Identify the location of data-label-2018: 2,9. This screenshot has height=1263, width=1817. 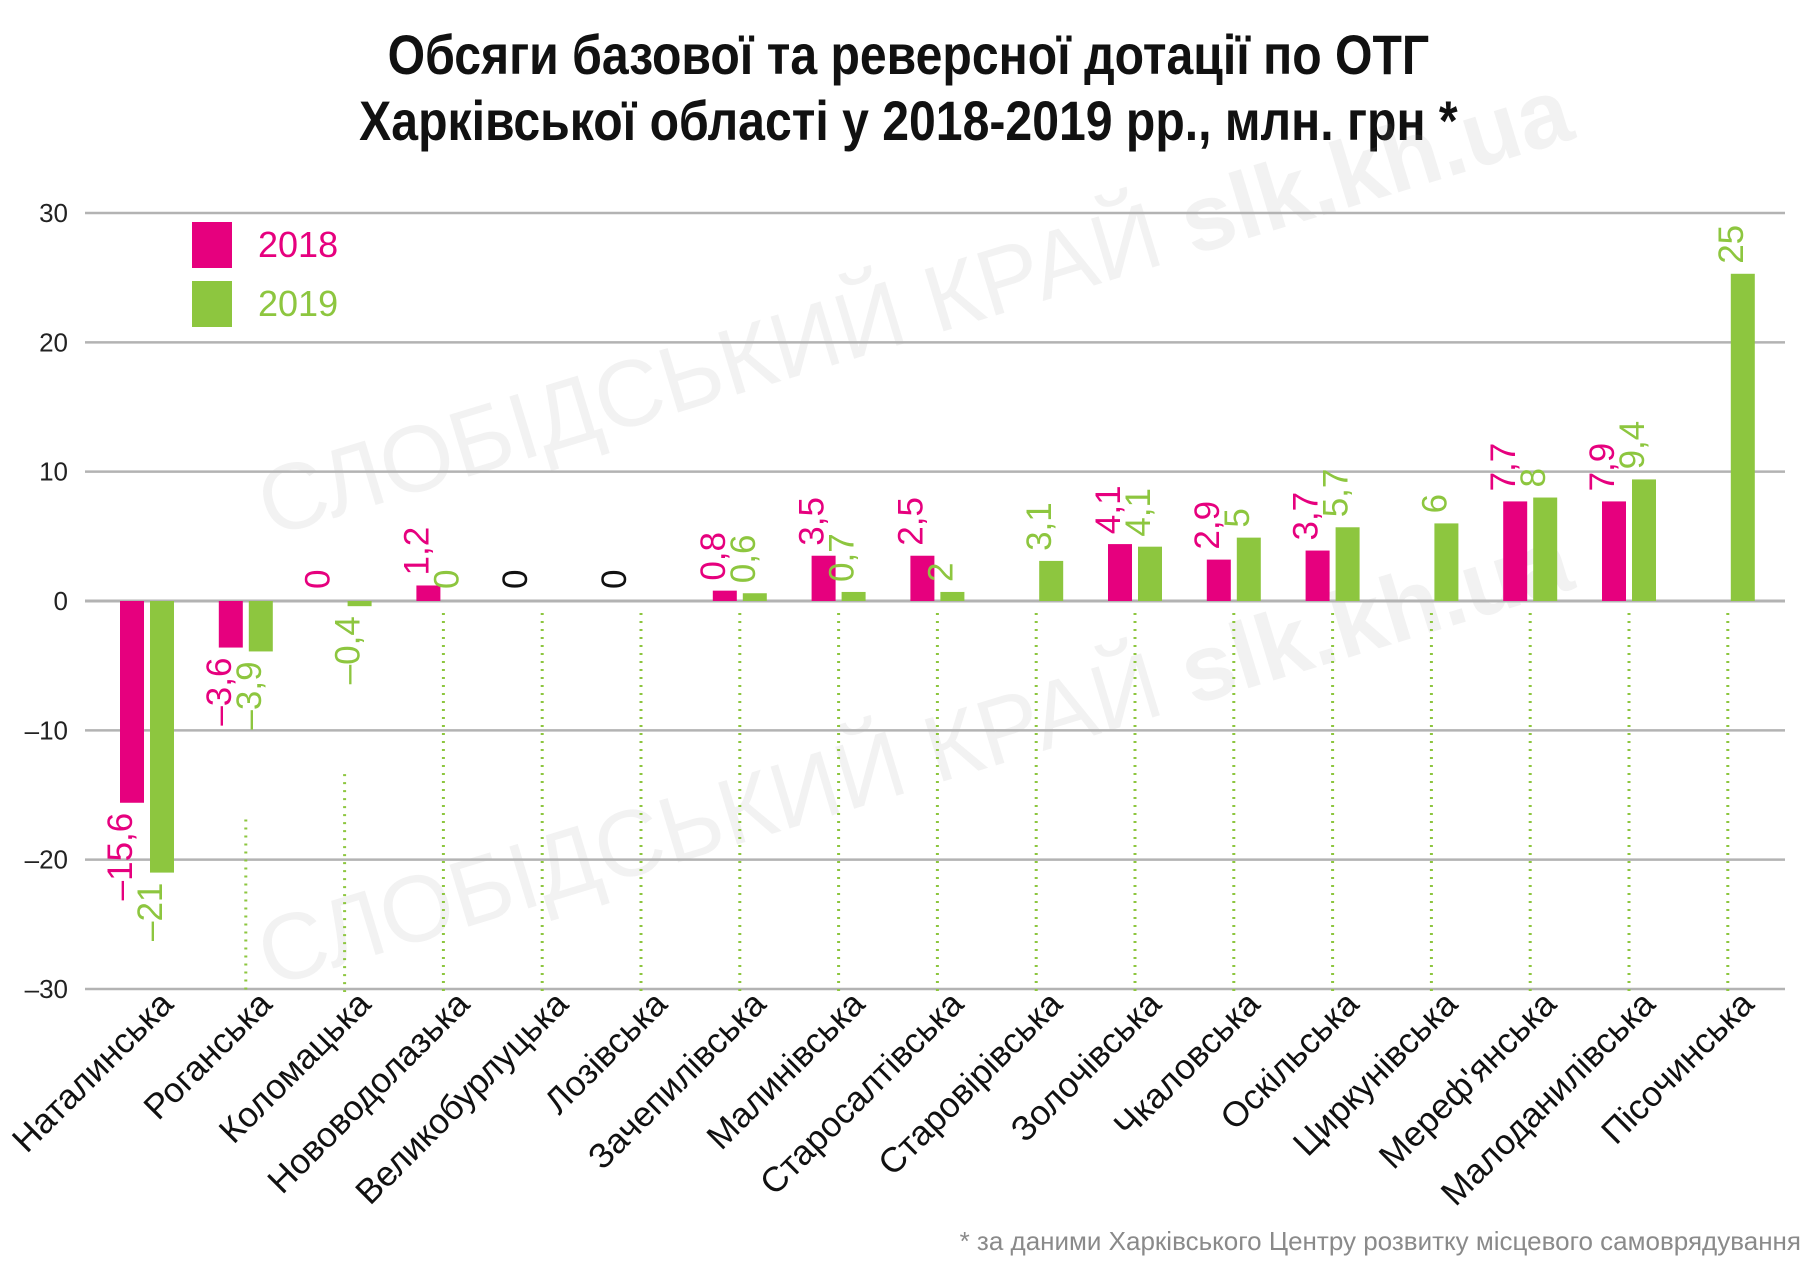
(1207, 525).